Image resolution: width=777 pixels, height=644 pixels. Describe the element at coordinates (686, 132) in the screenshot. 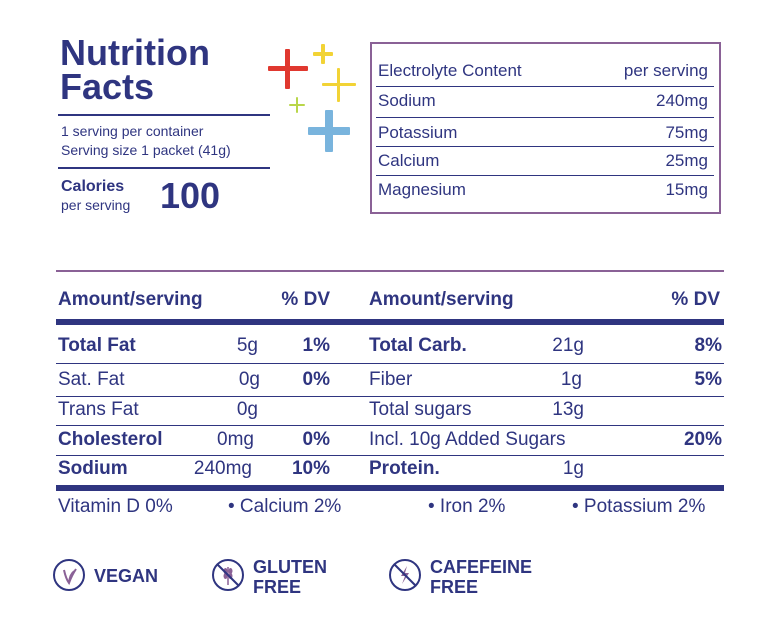

I see `electrolyte-value: 75mg` at that location.